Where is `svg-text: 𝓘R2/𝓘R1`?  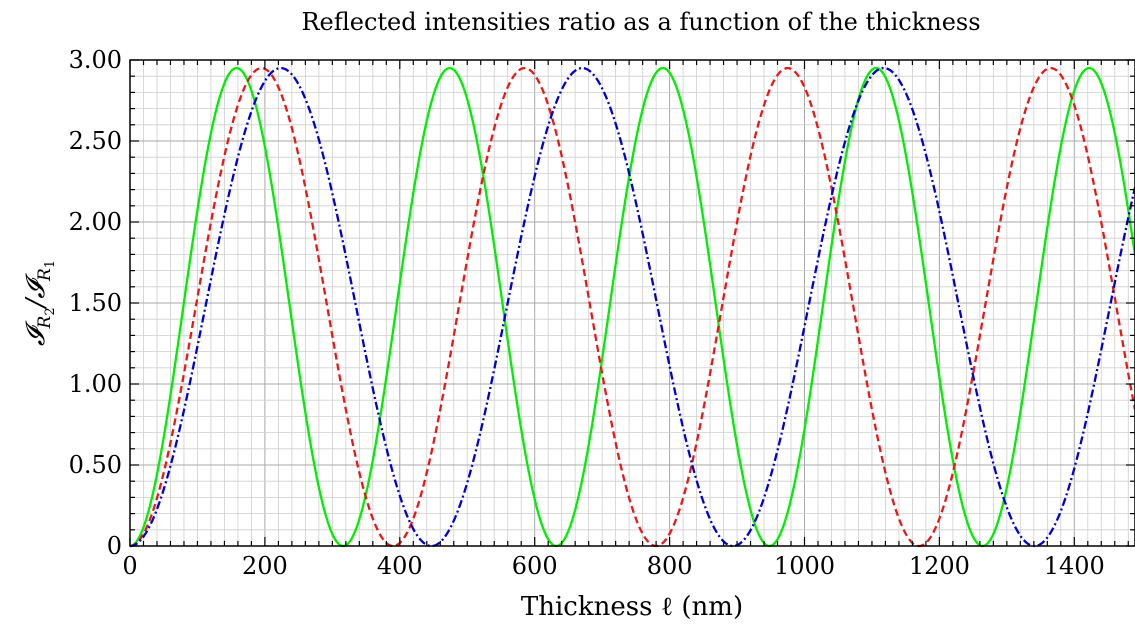 svg-text: 𝓘R2/𝓘R1 is located at coordinates (39, 303).